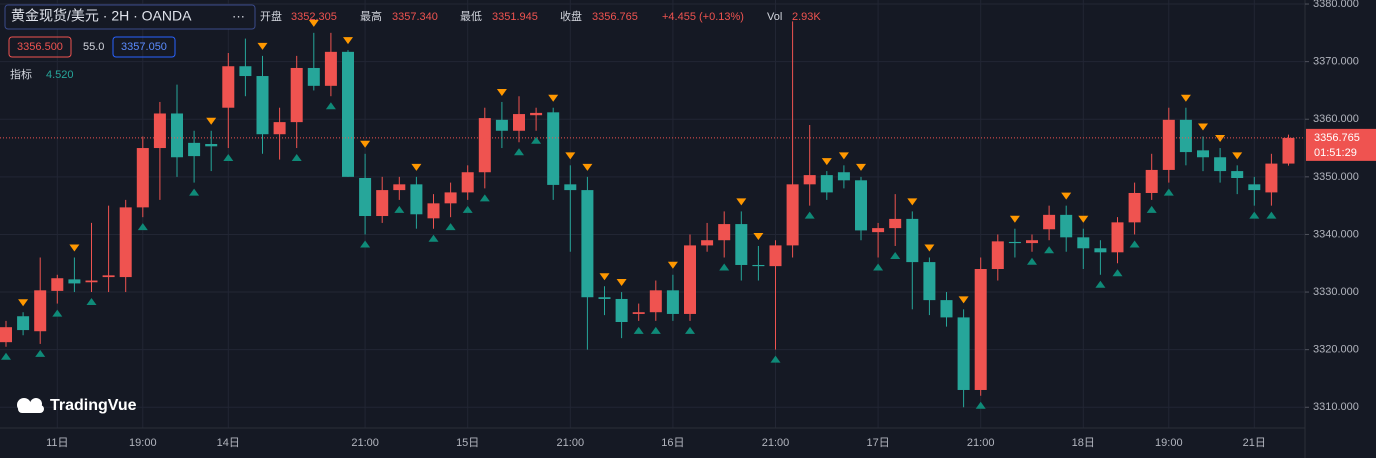 The height and width of the screenshot is (458, 1376). I want to click on legend-change: +4.455 (+0.13%), so click(703, 17).